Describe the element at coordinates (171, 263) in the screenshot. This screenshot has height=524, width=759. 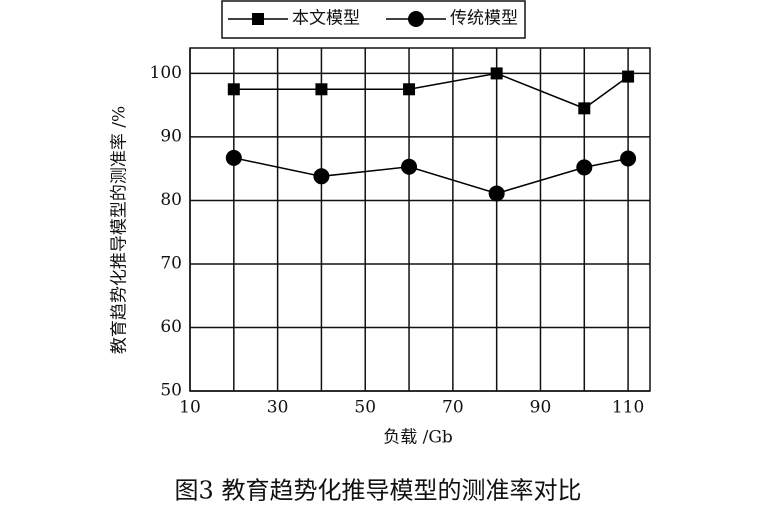
I see `y-tick-label: 70` at that location.